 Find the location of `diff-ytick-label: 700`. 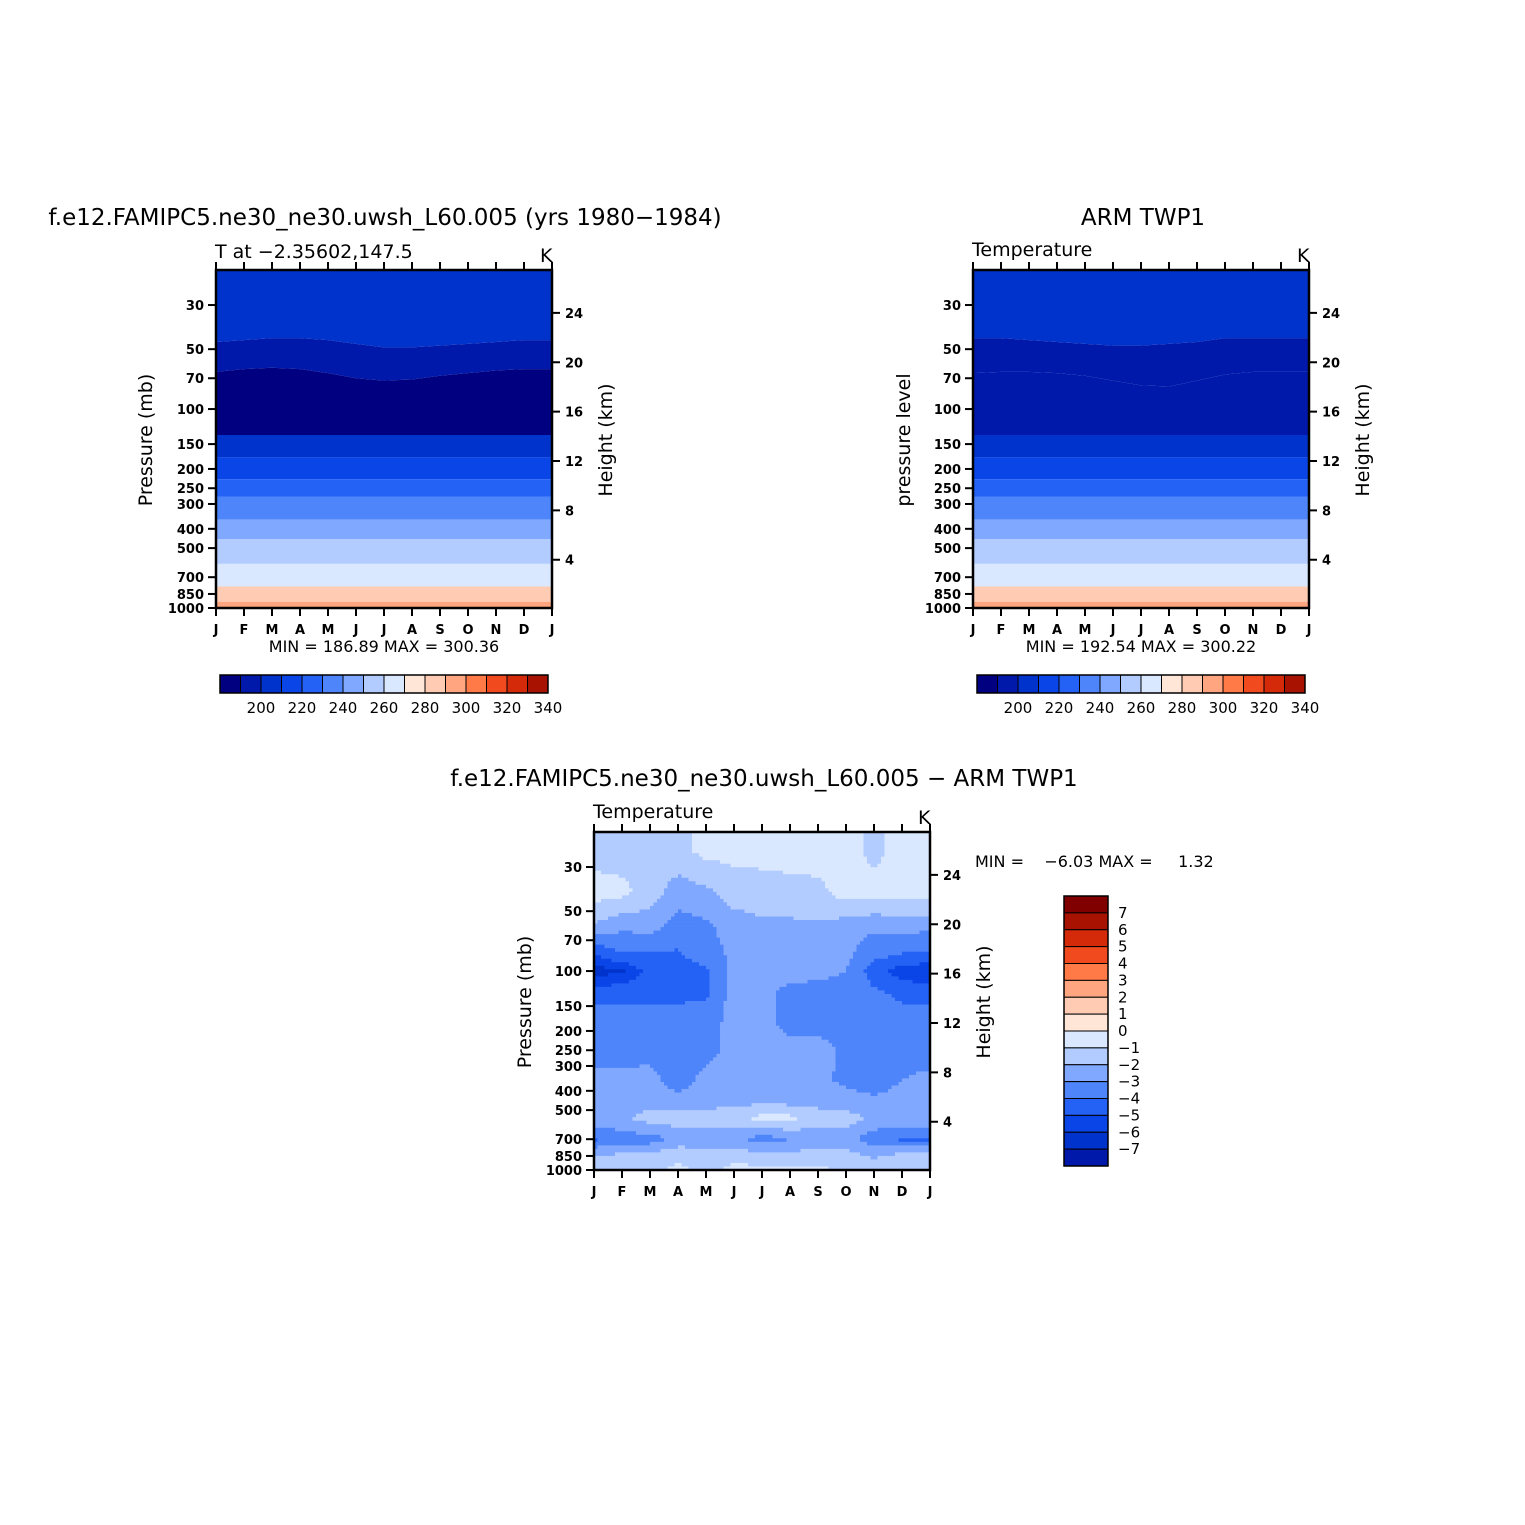

diff-ytick-label: 700 is located at coordinates (568, 1140).